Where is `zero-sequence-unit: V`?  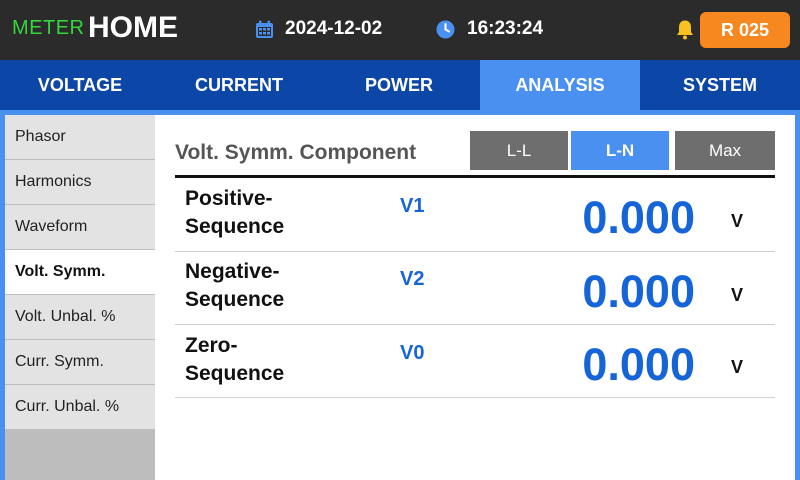
zero-sequence-unit: V is located at coordinates (737, 367).